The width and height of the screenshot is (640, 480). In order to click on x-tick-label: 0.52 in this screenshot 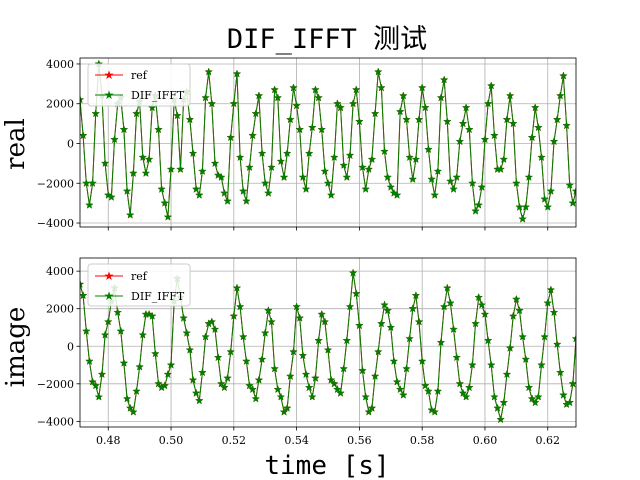, I will do `click(234, 440)`.